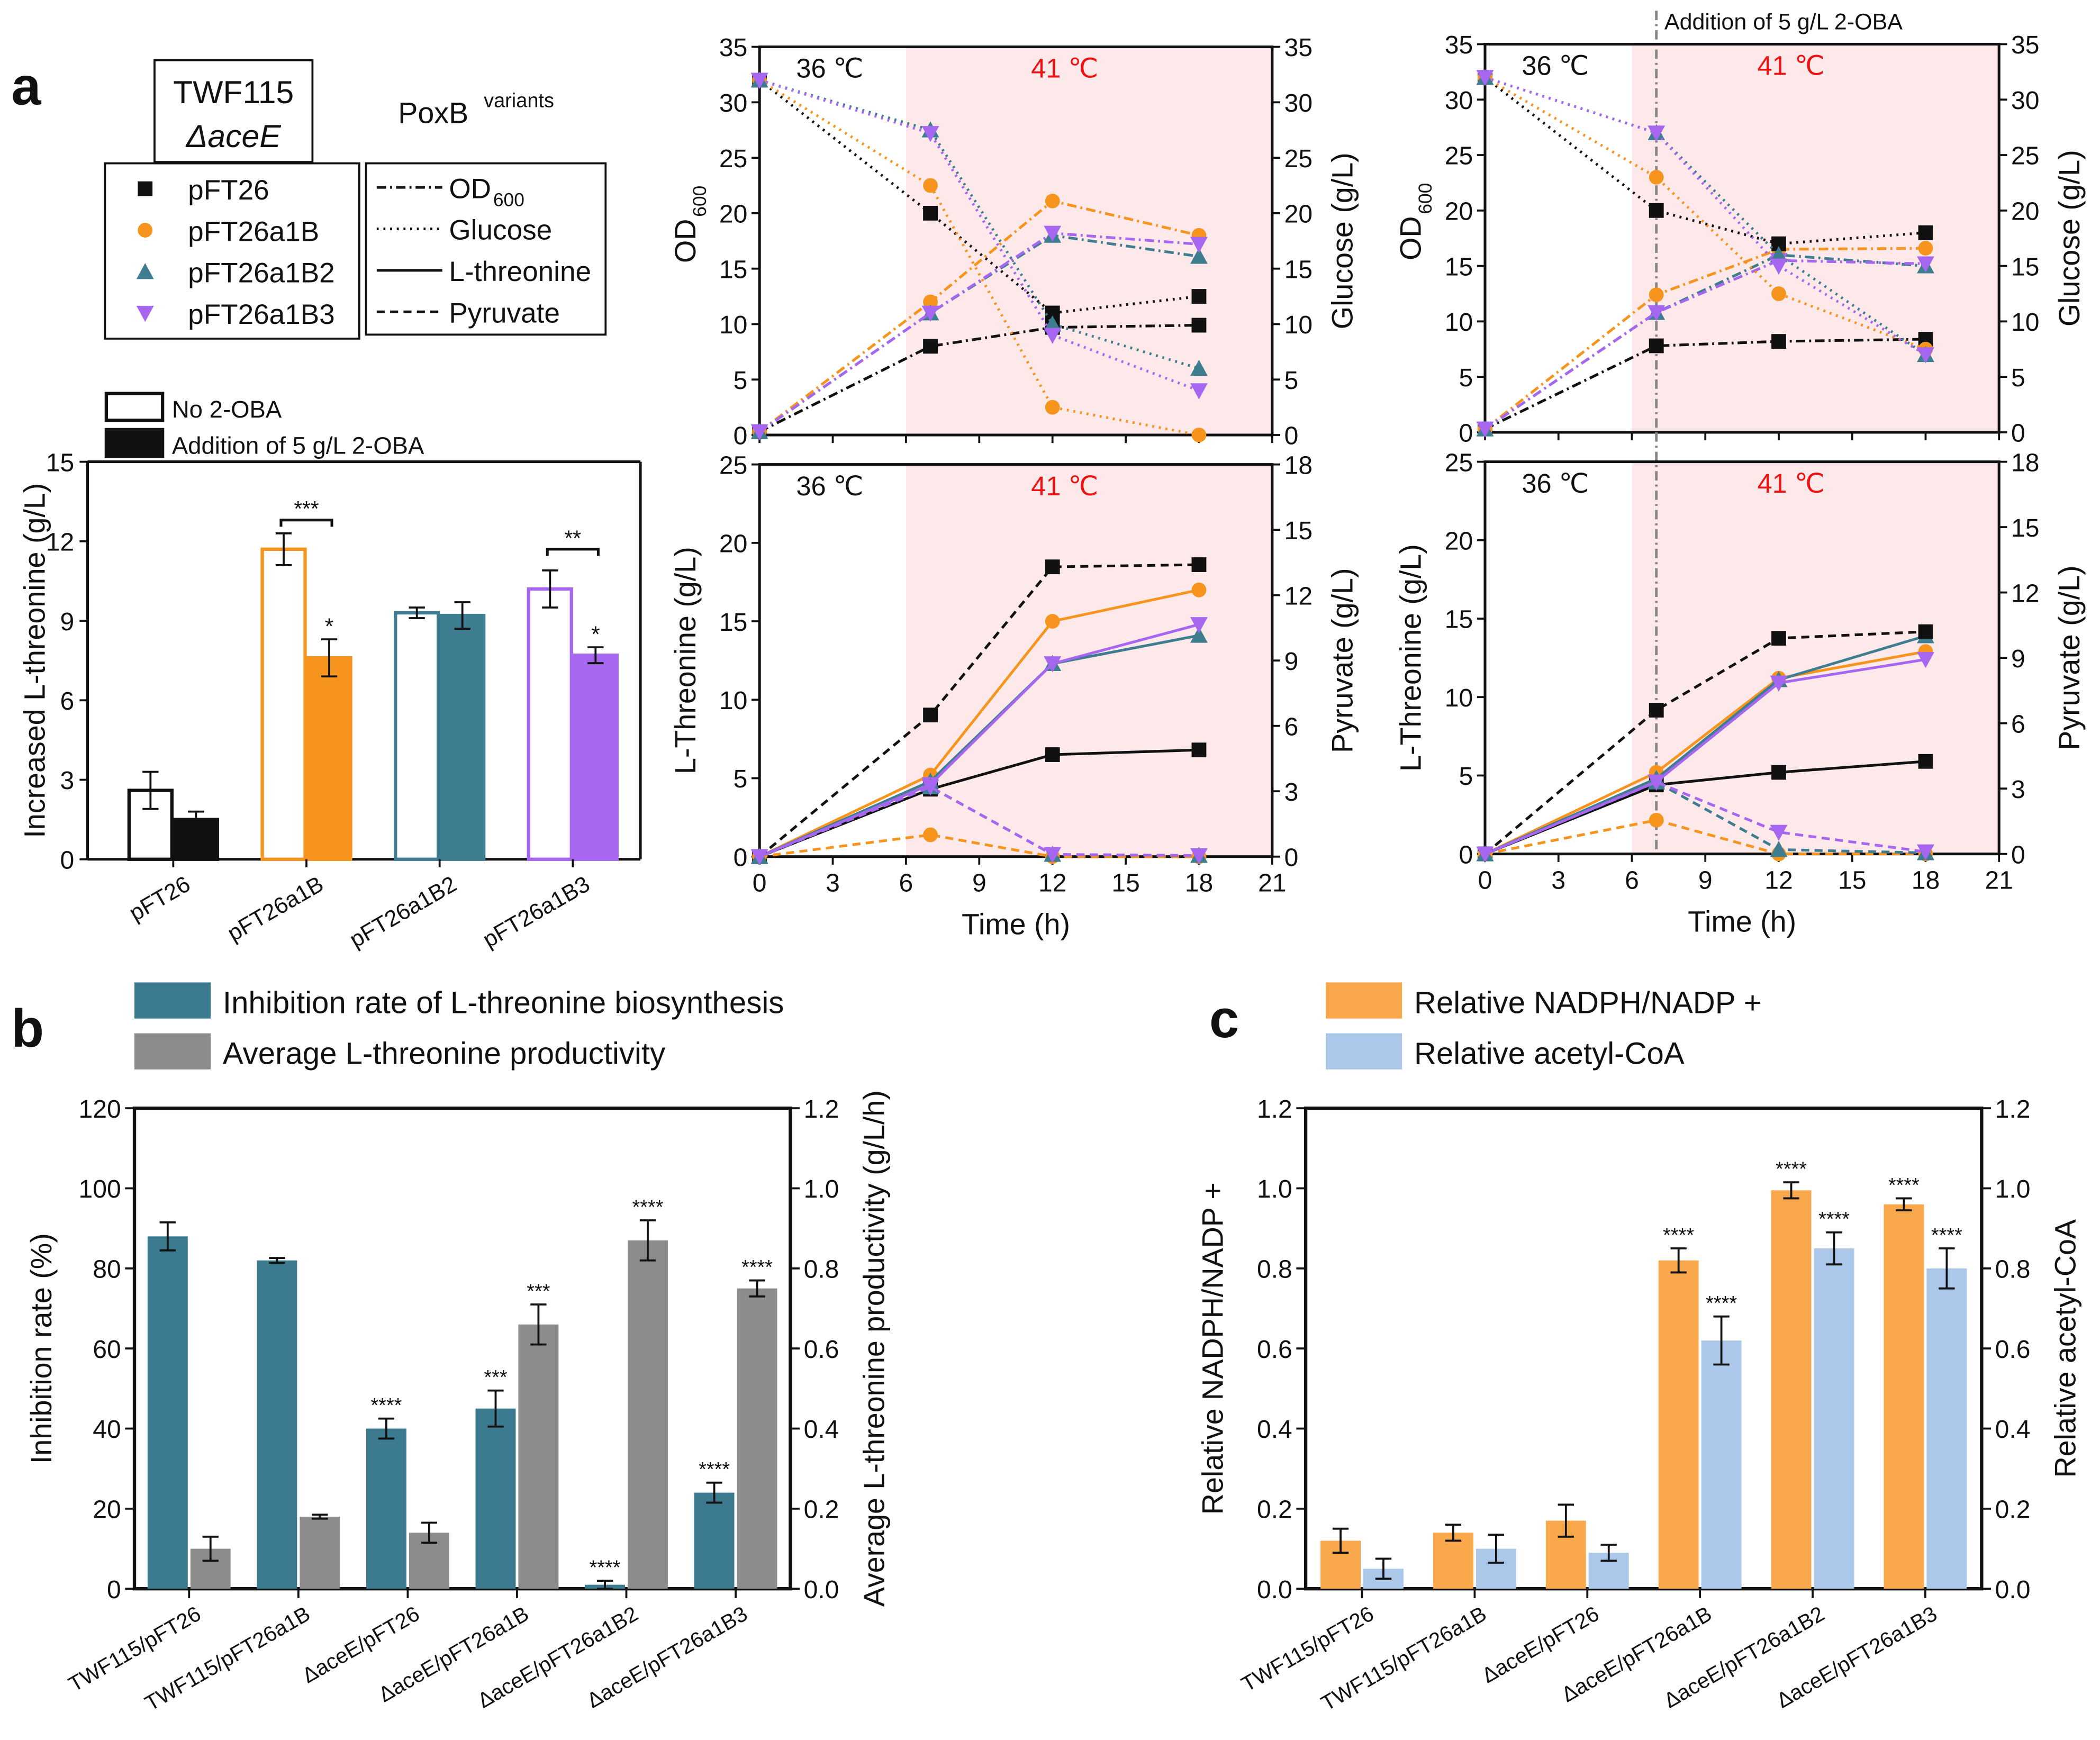 Image resolution: width=2100 pixels, height=1740 pixels. Describe the element at coordinates (145, 230) in the screenshot. I see `circle-marker-icon` at that location.